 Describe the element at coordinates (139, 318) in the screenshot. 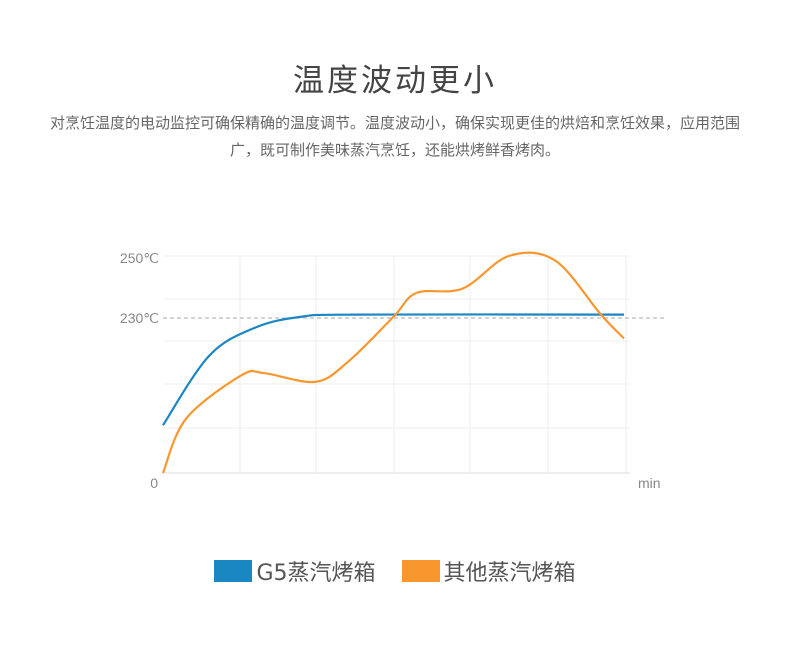

I see `y-tick-label-230: 230℃` at that location.